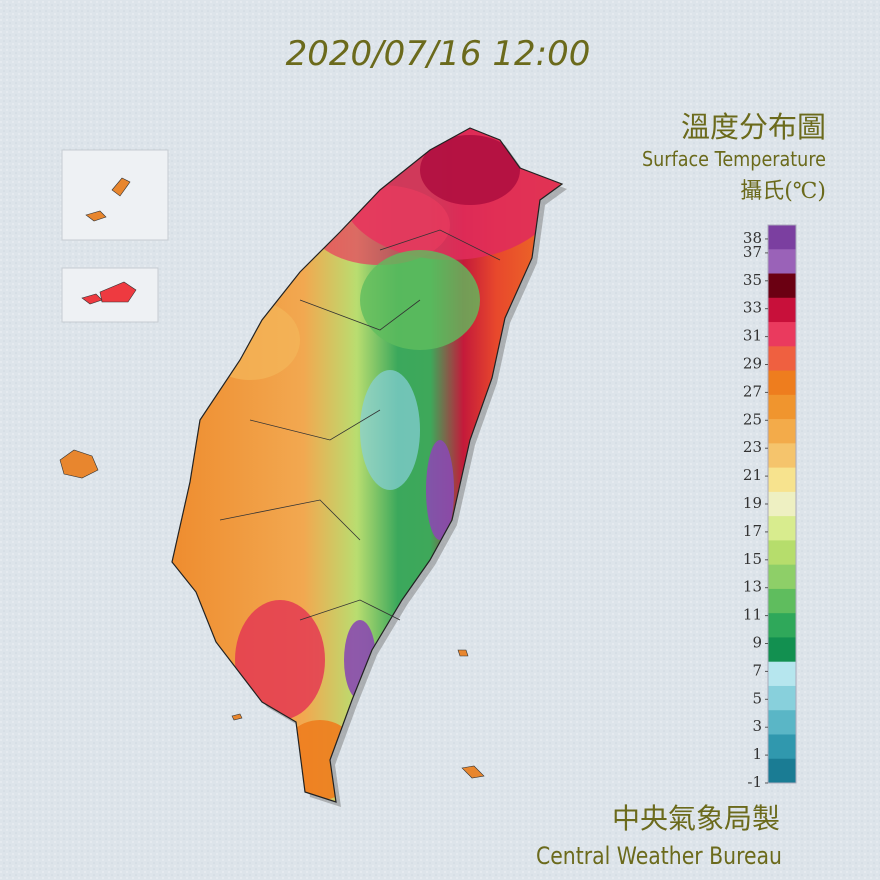 This screenshot has height=880, width=880. Describe the element at coordinates (752, 587) in the screenshot. I see `tick-label: 13` at that location.